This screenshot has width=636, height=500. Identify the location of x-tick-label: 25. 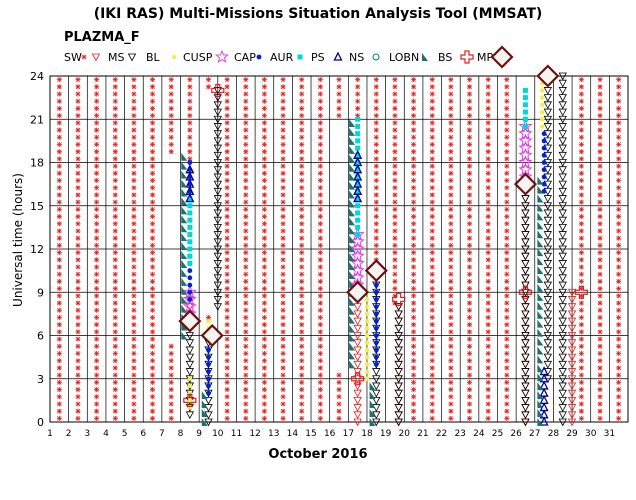
(497, 434).